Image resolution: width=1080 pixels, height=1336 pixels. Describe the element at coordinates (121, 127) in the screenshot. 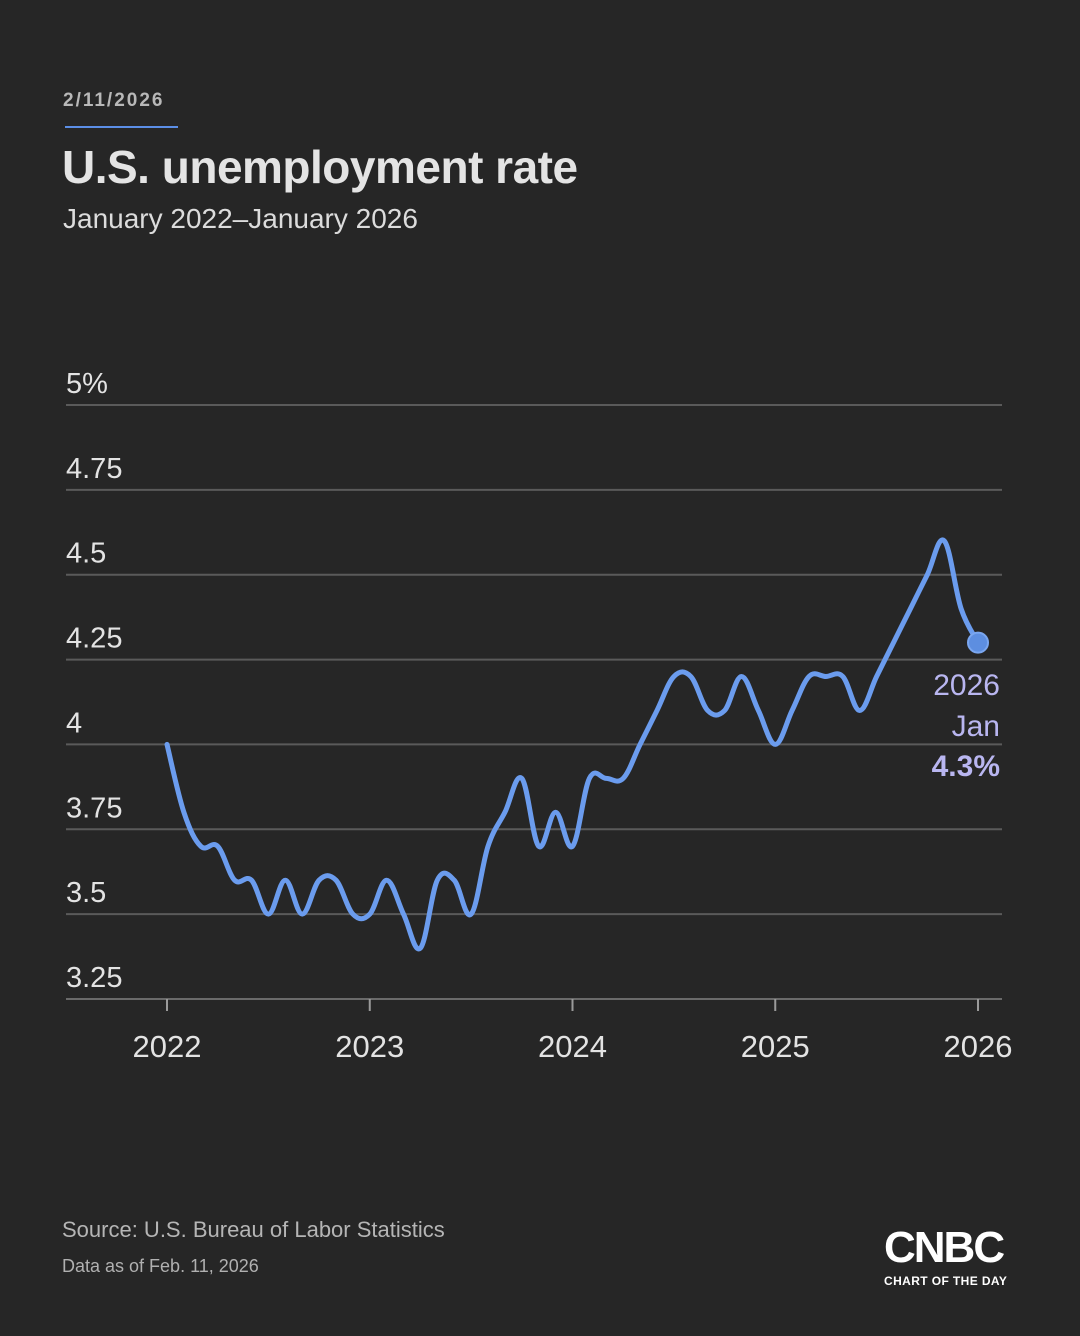

I see `date-underline` at that location.